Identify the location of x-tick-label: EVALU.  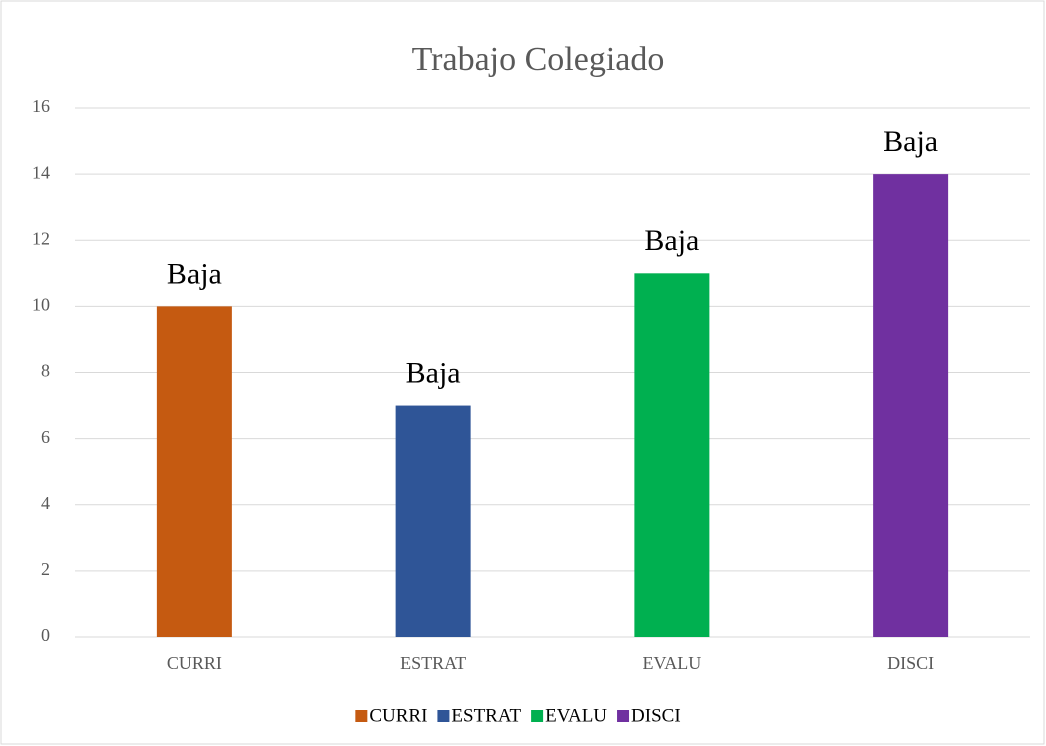
(672, 663).